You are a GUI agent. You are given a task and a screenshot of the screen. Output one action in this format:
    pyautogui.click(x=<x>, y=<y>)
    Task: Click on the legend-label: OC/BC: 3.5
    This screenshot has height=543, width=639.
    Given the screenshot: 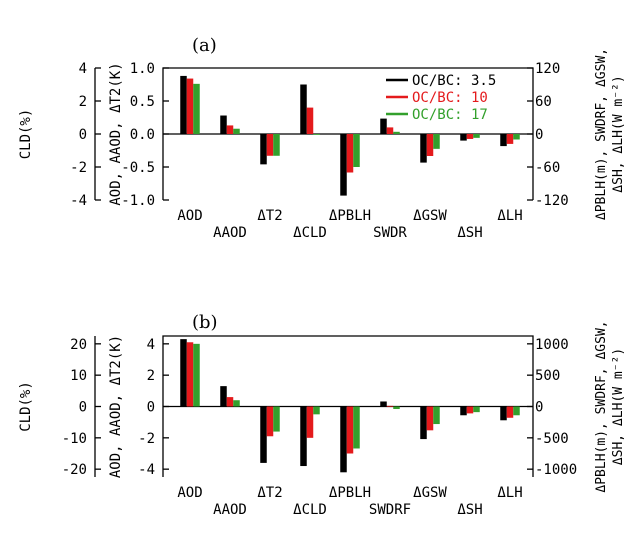 What is the action you would take?
    pyautogui.click(x=454, y=81)
    